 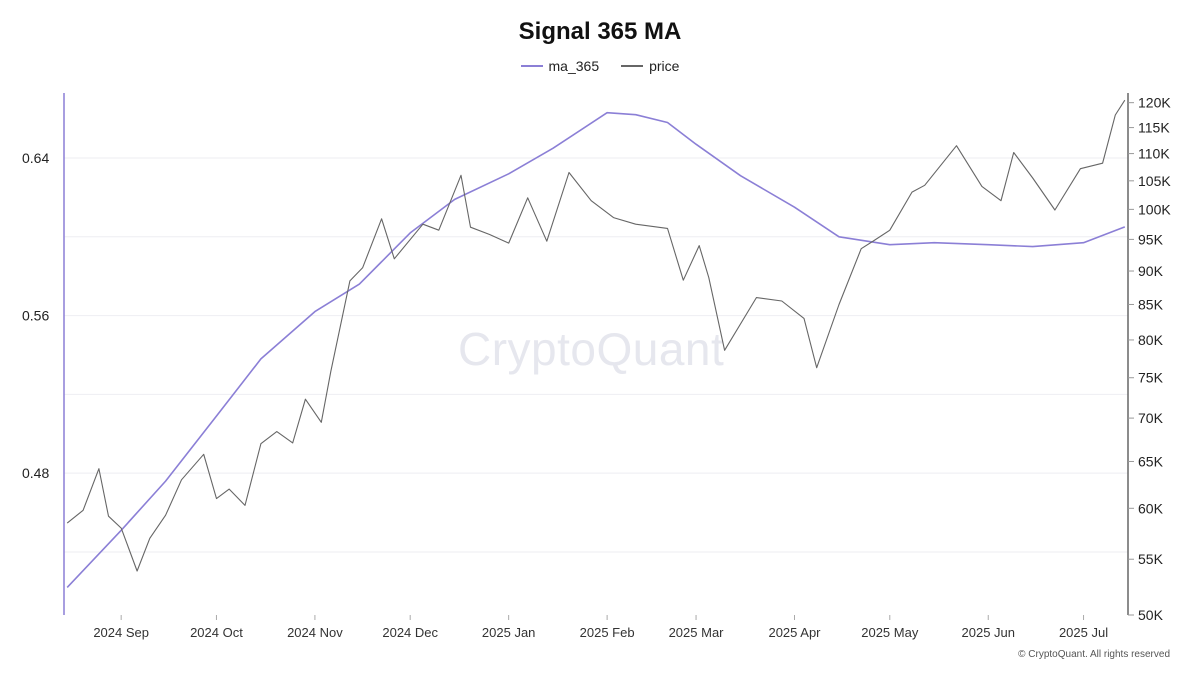 I want to click on chart-title: Signal 365 MA, so click(x=600, y=31).